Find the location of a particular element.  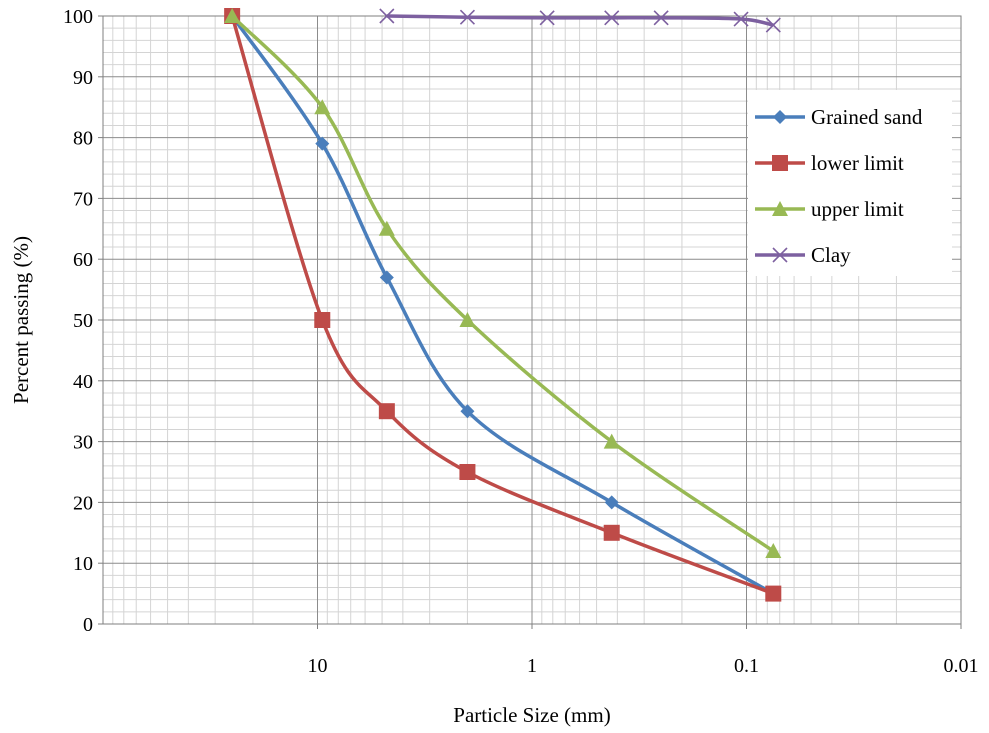

y-axis-title: Percent passing (%) is located at coordinates (21, 320).